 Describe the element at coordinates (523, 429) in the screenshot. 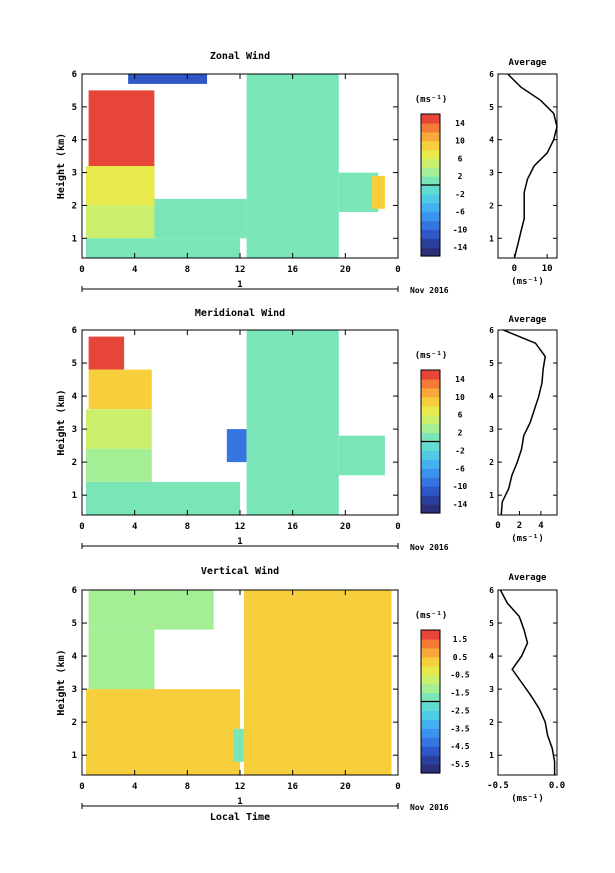

I see `average-profile: Average 1 2 3 4 5 6 0 2 4 (ms⁻¹)` at that location.